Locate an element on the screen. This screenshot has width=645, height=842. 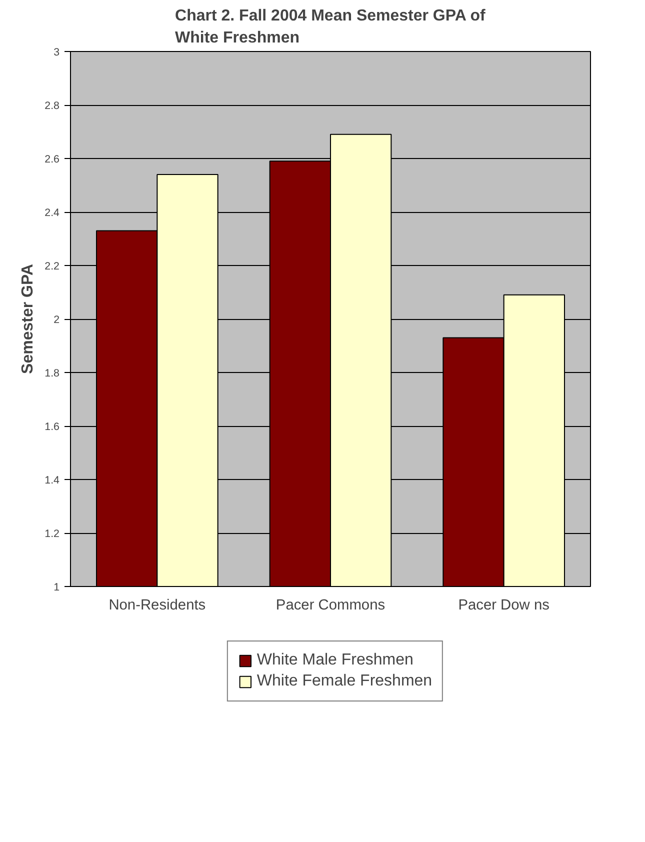
y-tick-label: 1 is located at coordinates (57, 588).